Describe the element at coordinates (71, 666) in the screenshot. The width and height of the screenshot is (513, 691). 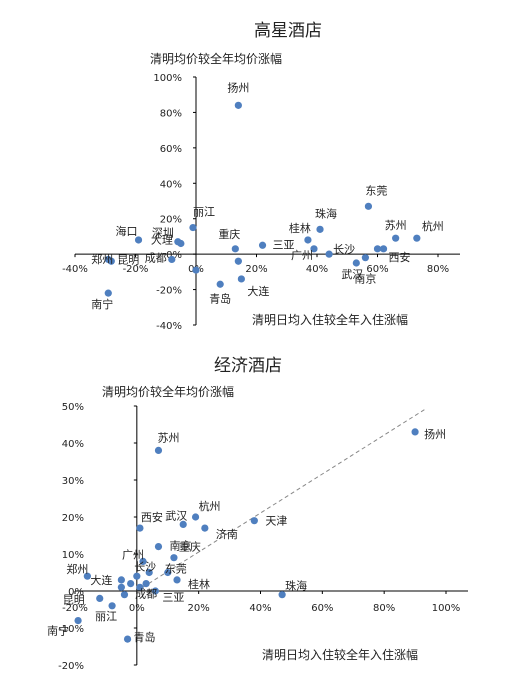
I see `chart2-y-tick-label: -20%` at that location.